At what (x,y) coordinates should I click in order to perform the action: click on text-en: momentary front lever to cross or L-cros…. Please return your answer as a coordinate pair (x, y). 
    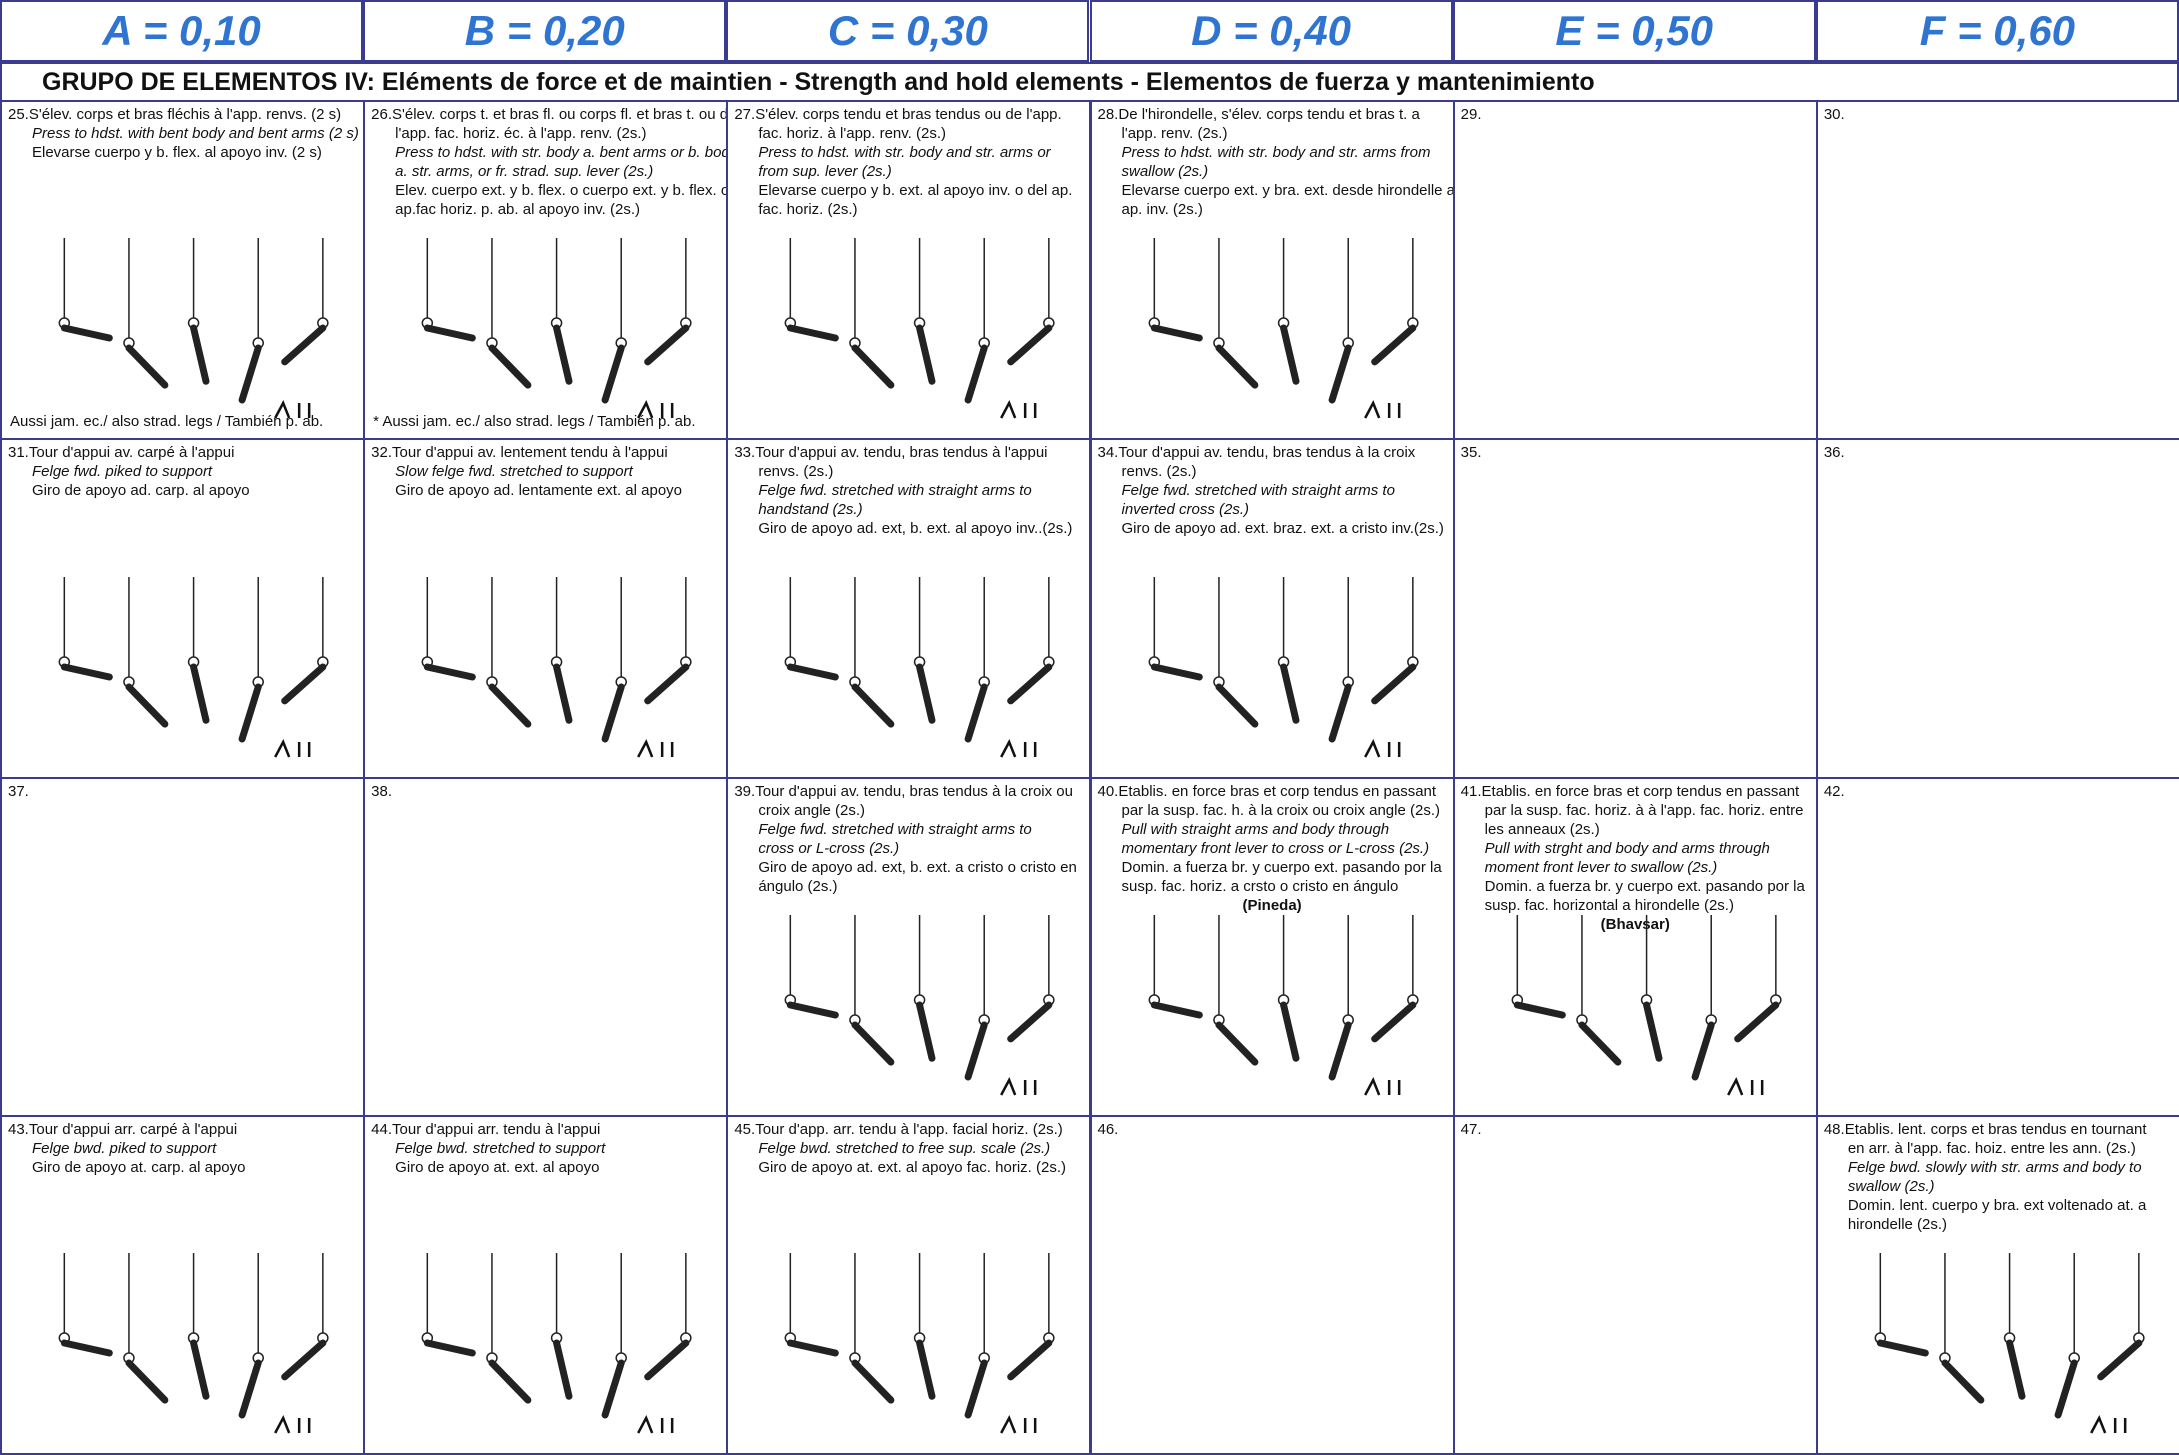
    Looking at the image, I should click on (1275, 848).